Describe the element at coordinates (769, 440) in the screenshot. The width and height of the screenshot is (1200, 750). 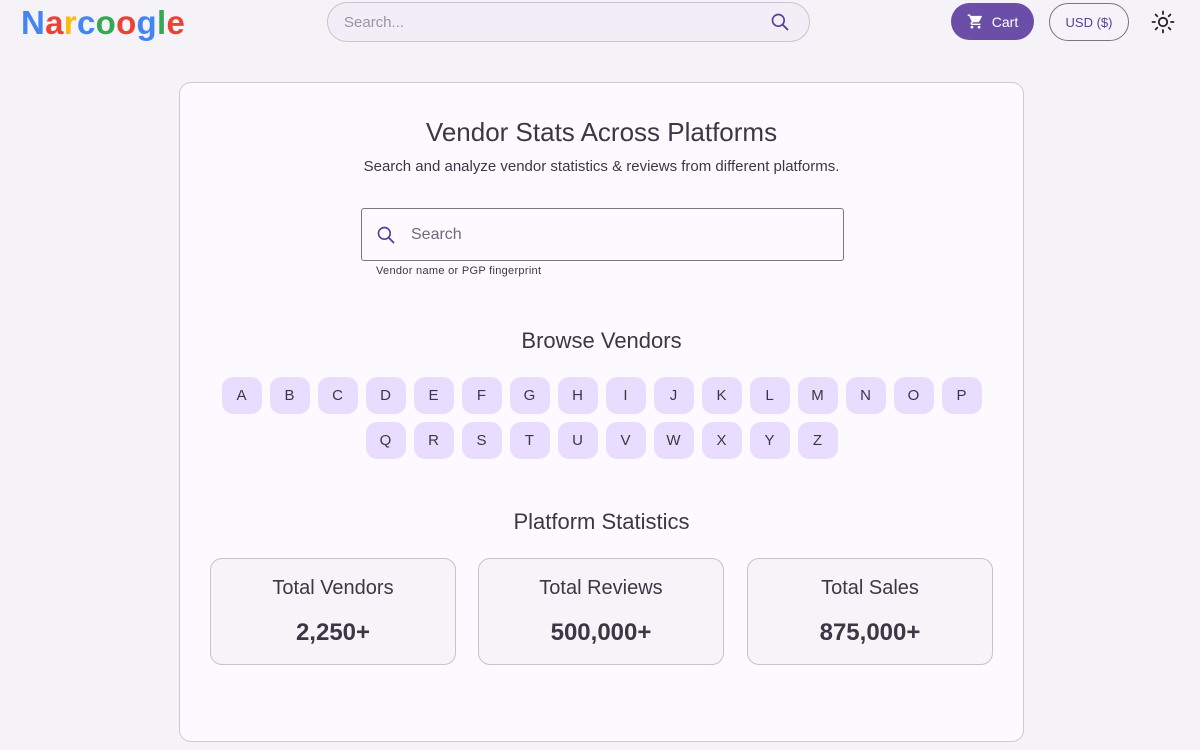
I see `letter-button-y: Y` at that location.